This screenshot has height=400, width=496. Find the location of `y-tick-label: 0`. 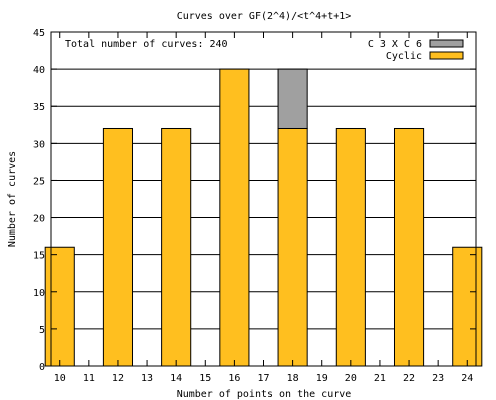

y-tick-label: 0 is located at coordinates (42, 367).